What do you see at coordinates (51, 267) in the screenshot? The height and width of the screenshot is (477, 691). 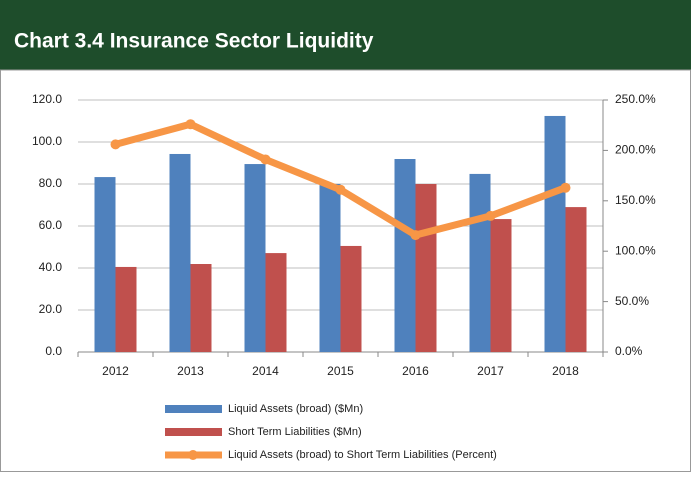 I see `y-tick-label: 40.0` at bounding box center [51, 267].